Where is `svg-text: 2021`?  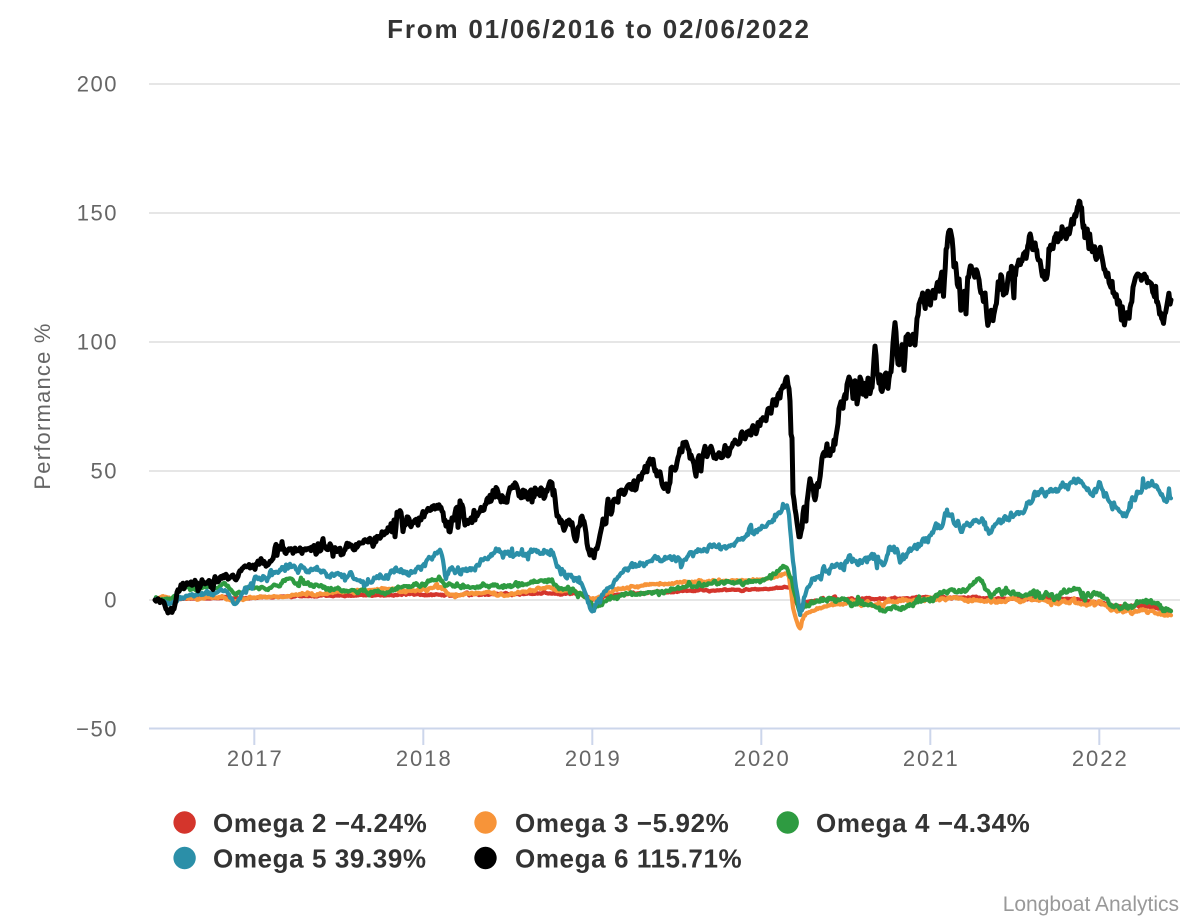 svg-text: 2021 is located at coordinates (931, 758).